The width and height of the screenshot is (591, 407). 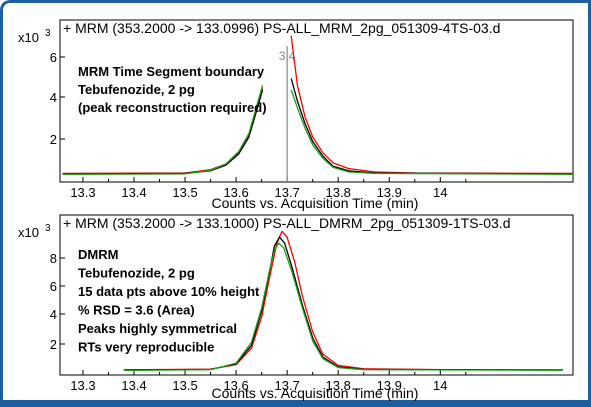 What do you see at coordinates (589, 203) in the screenshot?
I see `frame-border-right` at bounding box center [589, 203].